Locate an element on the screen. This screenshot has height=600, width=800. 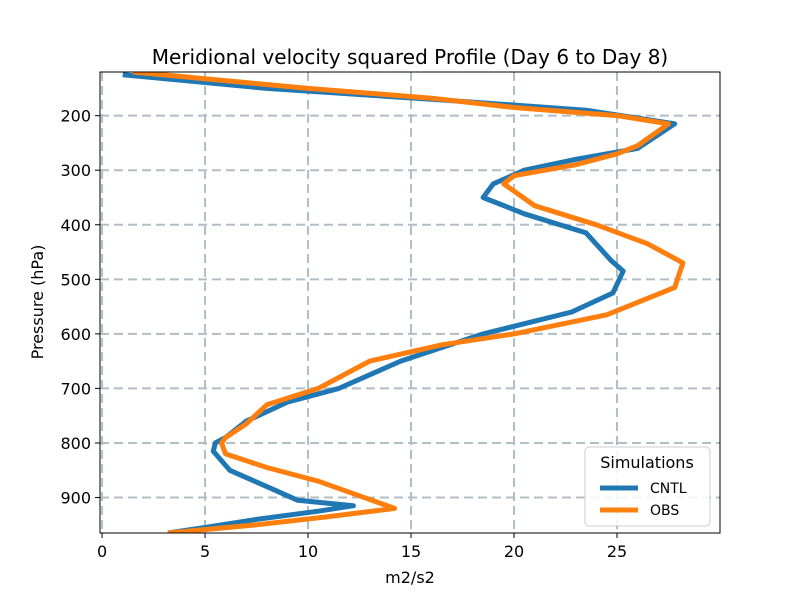
x-tick-label: 15 is located at coordinates (411, 551).